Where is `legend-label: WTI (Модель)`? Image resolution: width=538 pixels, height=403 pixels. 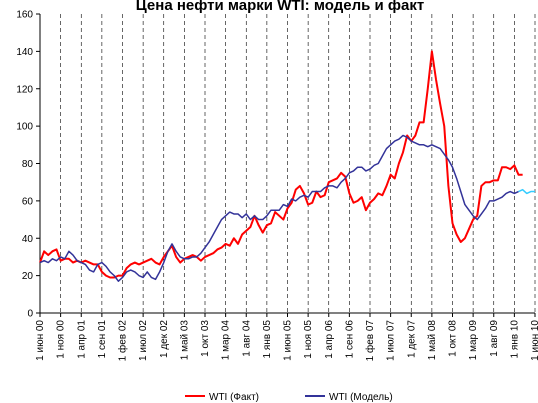
legend-label: WTI (Модель) is located at coordinates (361, 397).